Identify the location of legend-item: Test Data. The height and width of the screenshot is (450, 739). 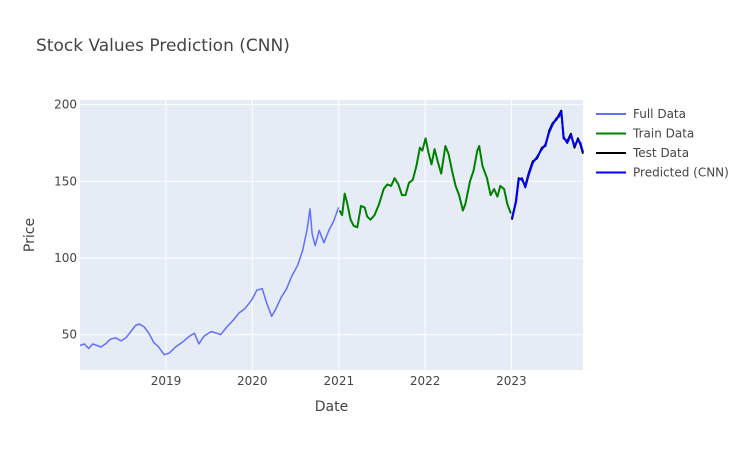
(642, 153).